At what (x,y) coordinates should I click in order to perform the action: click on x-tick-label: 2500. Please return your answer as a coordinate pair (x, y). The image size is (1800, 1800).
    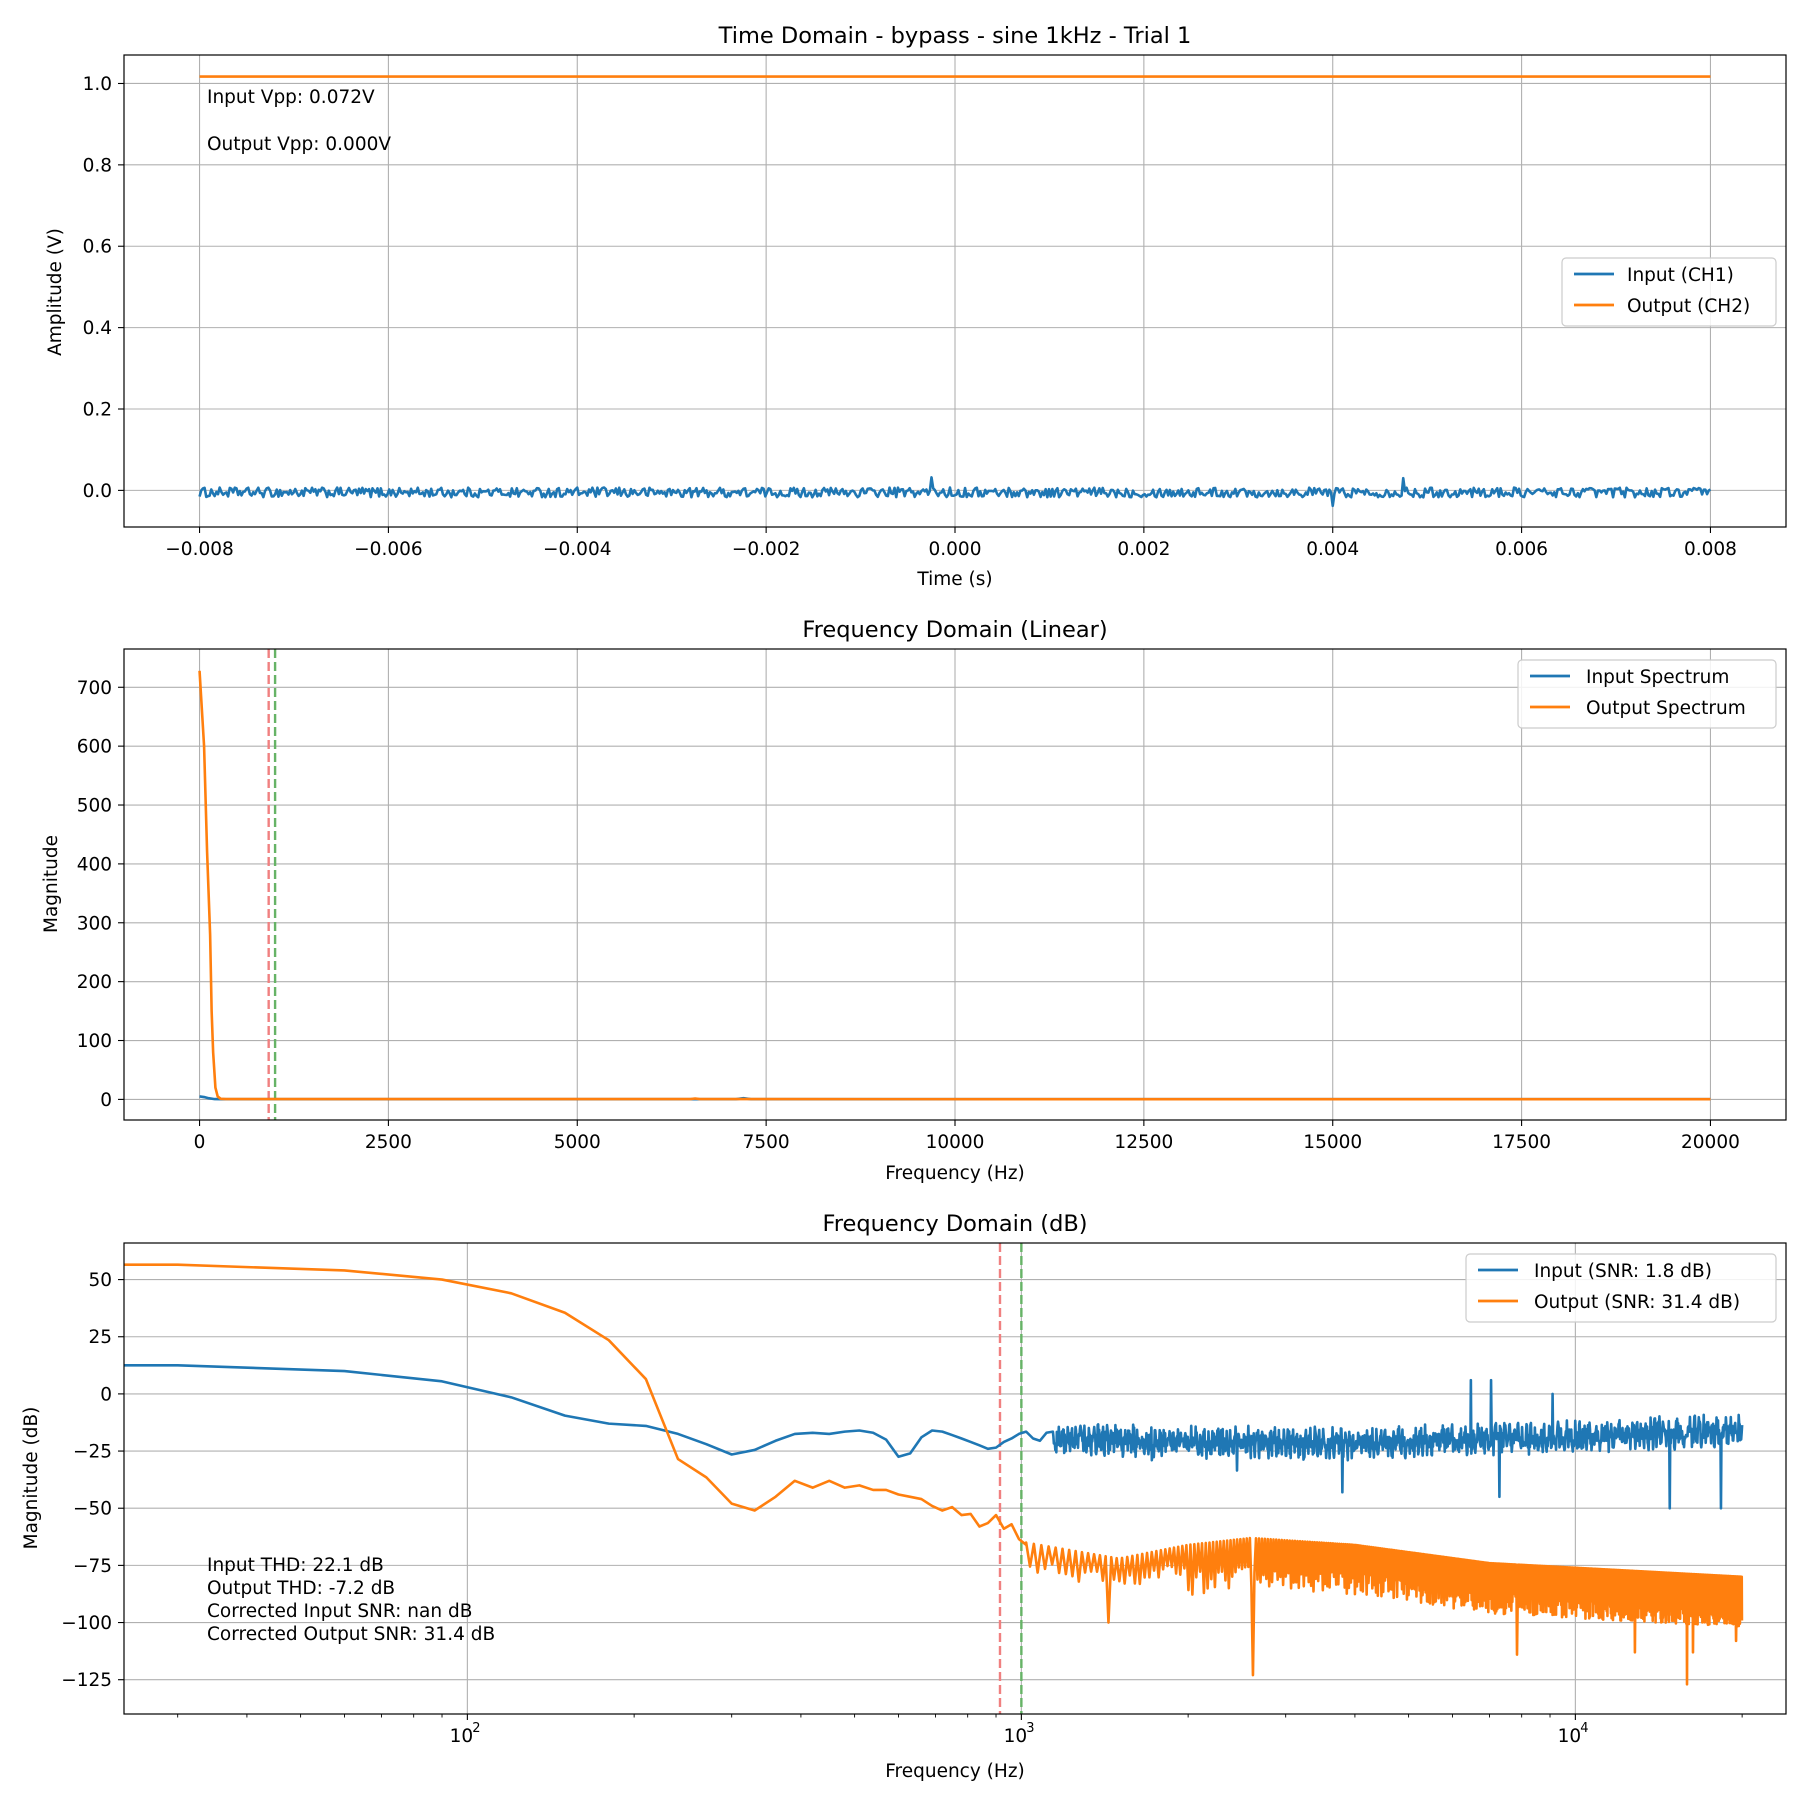
    Looking at the image, I should click on (388, 1142).